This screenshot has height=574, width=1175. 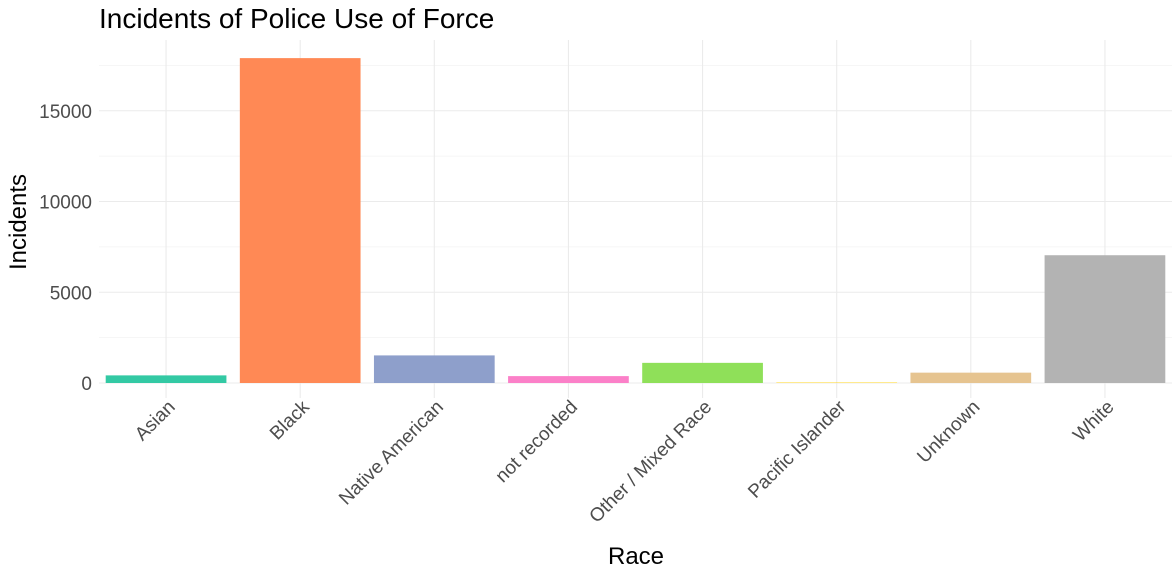 What do you see at coordinates (155, 421) in the screenshot?
I see `x-tick-label: Asian` at bounding box center [155, 421].